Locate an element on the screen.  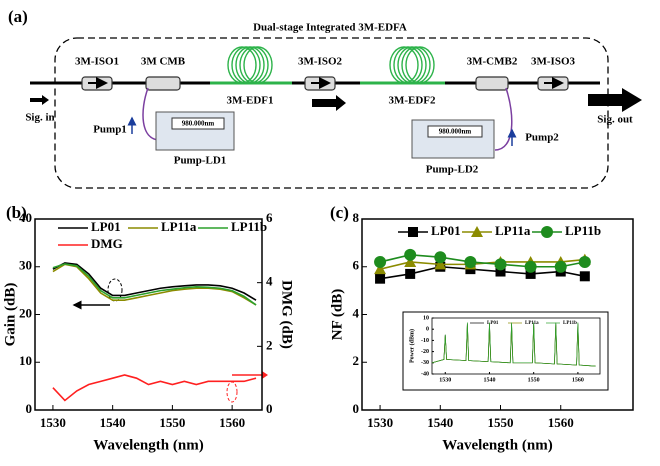
y-tick-label: -10 is located at coordinates (425, 341).